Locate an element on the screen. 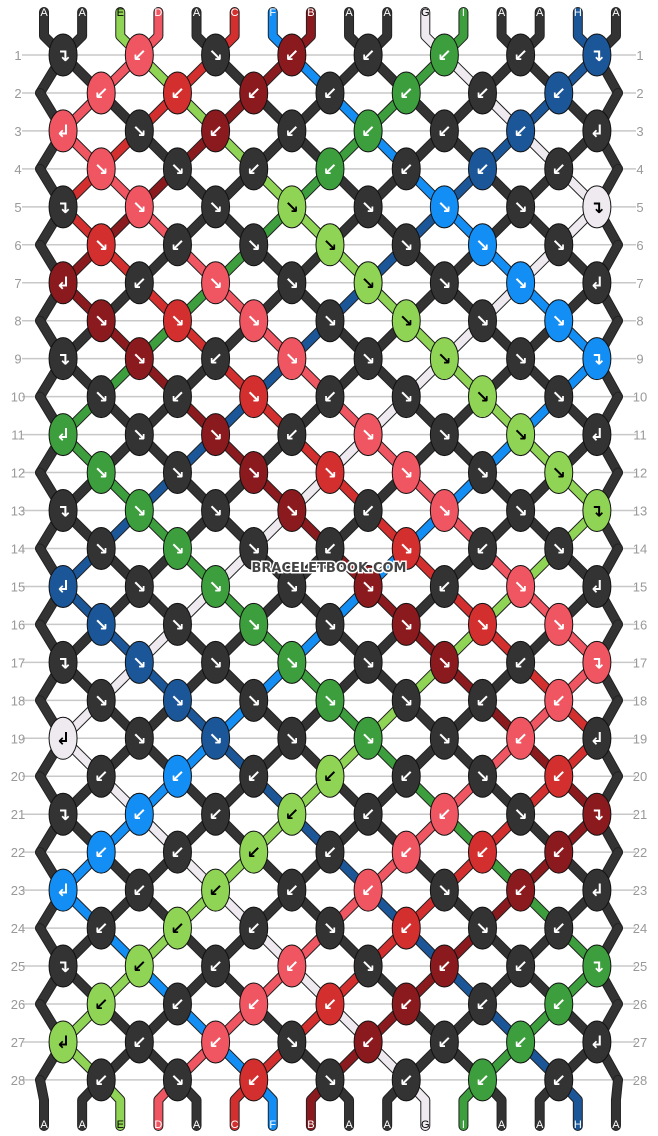  row-number-right: 14 is located at coordinates (640, 548).